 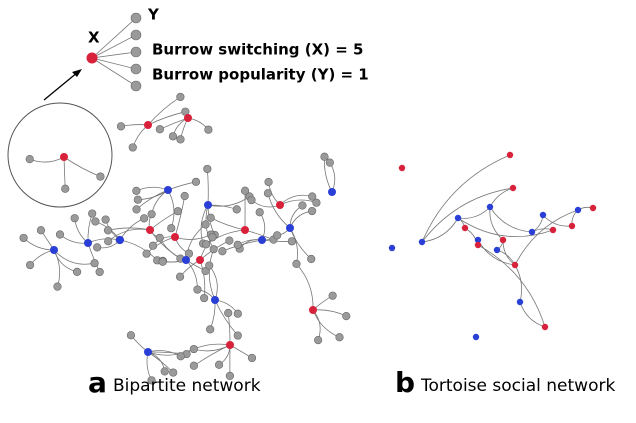 I want to click on y-label: Y, so click(x=153, y=15).